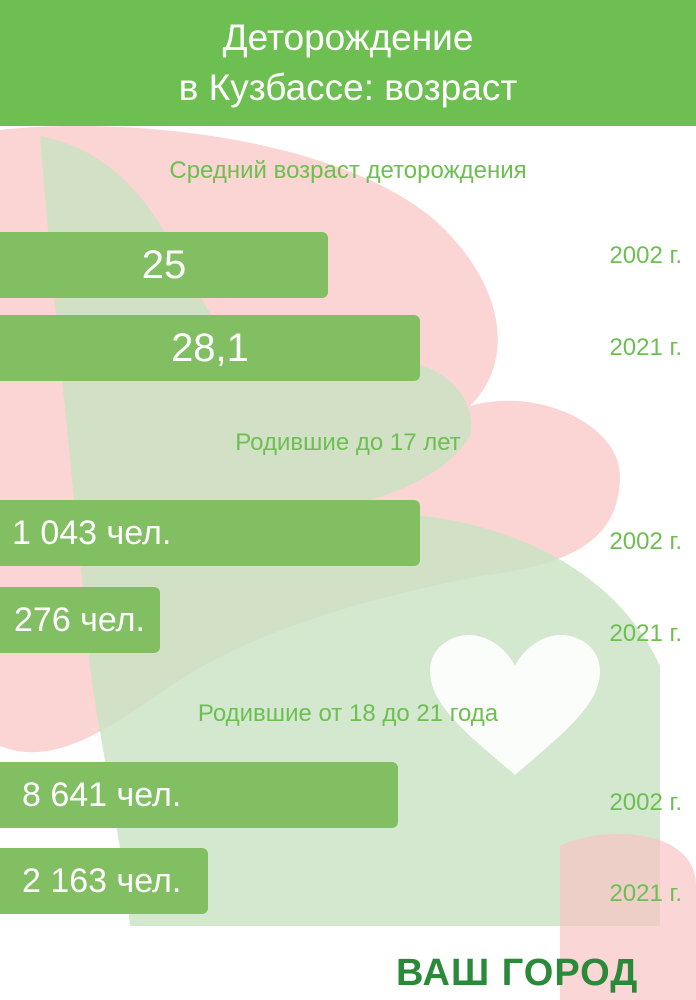  Describe the element at coordinates (628, 917) in the screenshot. I see `pink-corner-shape` at that location.